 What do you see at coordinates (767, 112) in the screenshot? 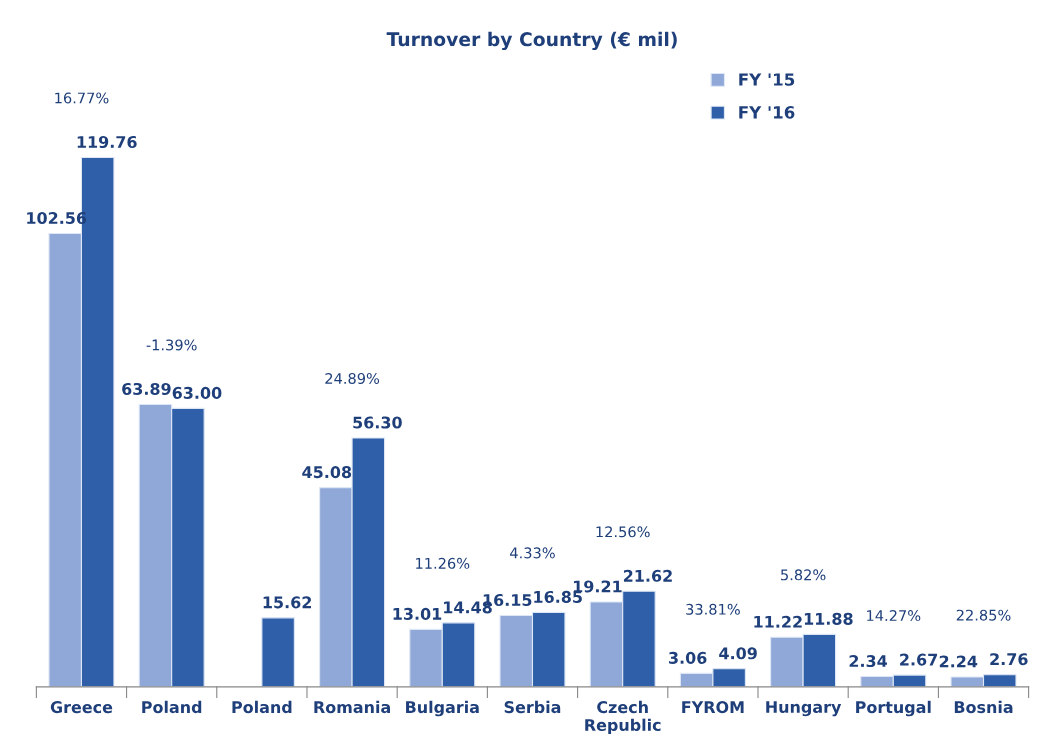
I see `legend-label: FY '16` at bounding box center [767, 112].